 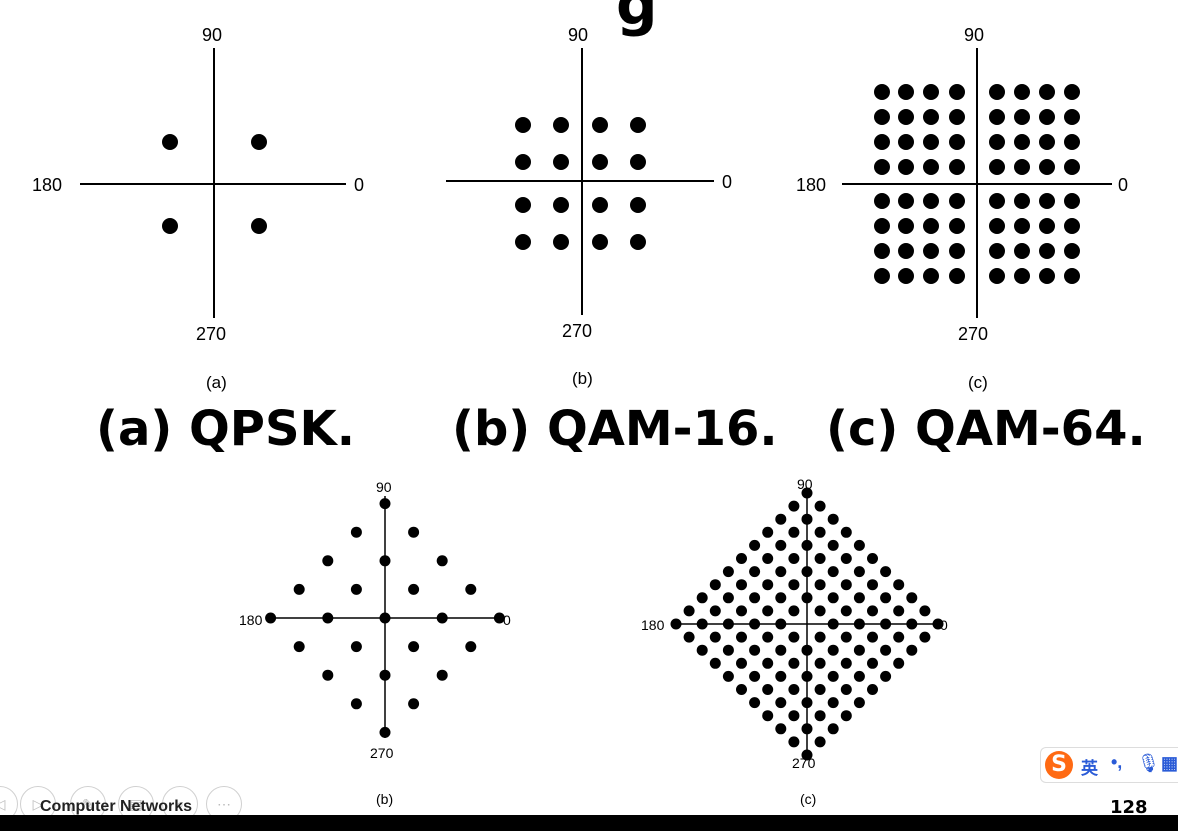 What do you see at coordinates (251, 620) in the screenshot?
I see `bottom-b-label-180: 180` at bounding box center [251, 620].